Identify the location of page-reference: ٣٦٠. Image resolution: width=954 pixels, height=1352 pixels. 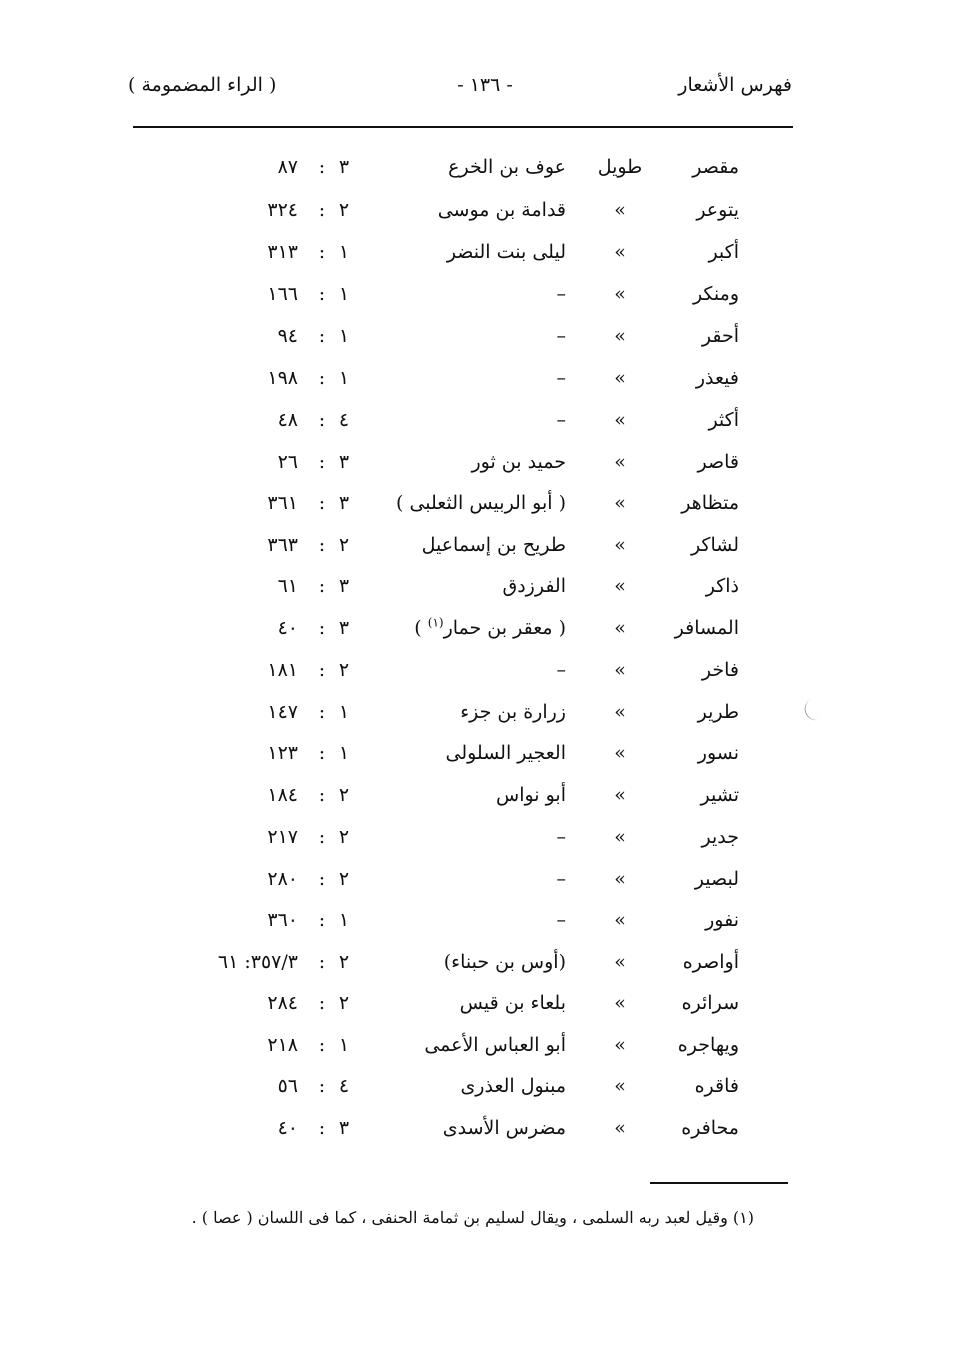
(282, 920).